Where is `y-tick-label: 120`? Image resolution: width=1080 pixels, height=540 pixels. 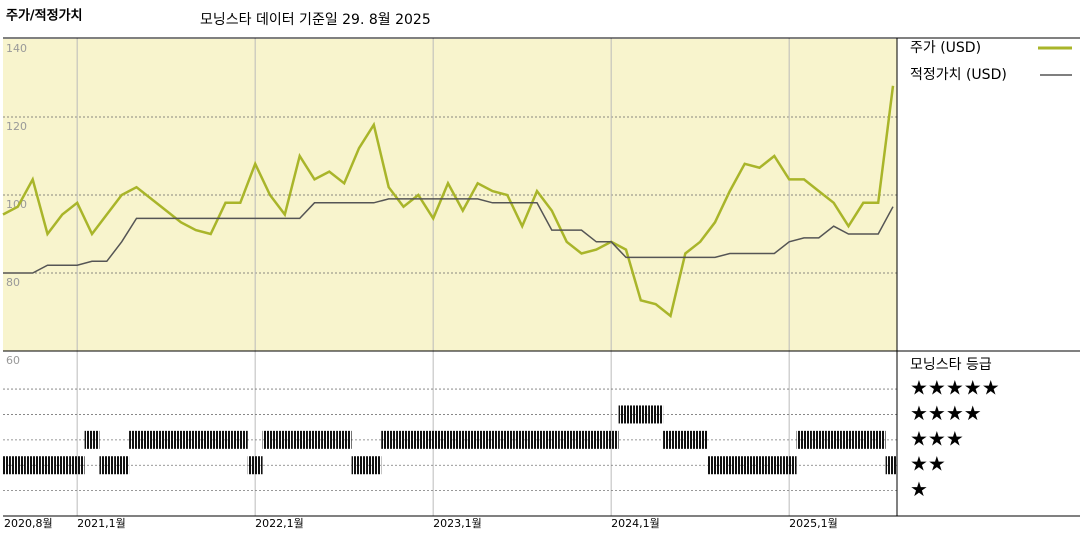 y-tick-label: 120 is located at coordinates (16, 126).